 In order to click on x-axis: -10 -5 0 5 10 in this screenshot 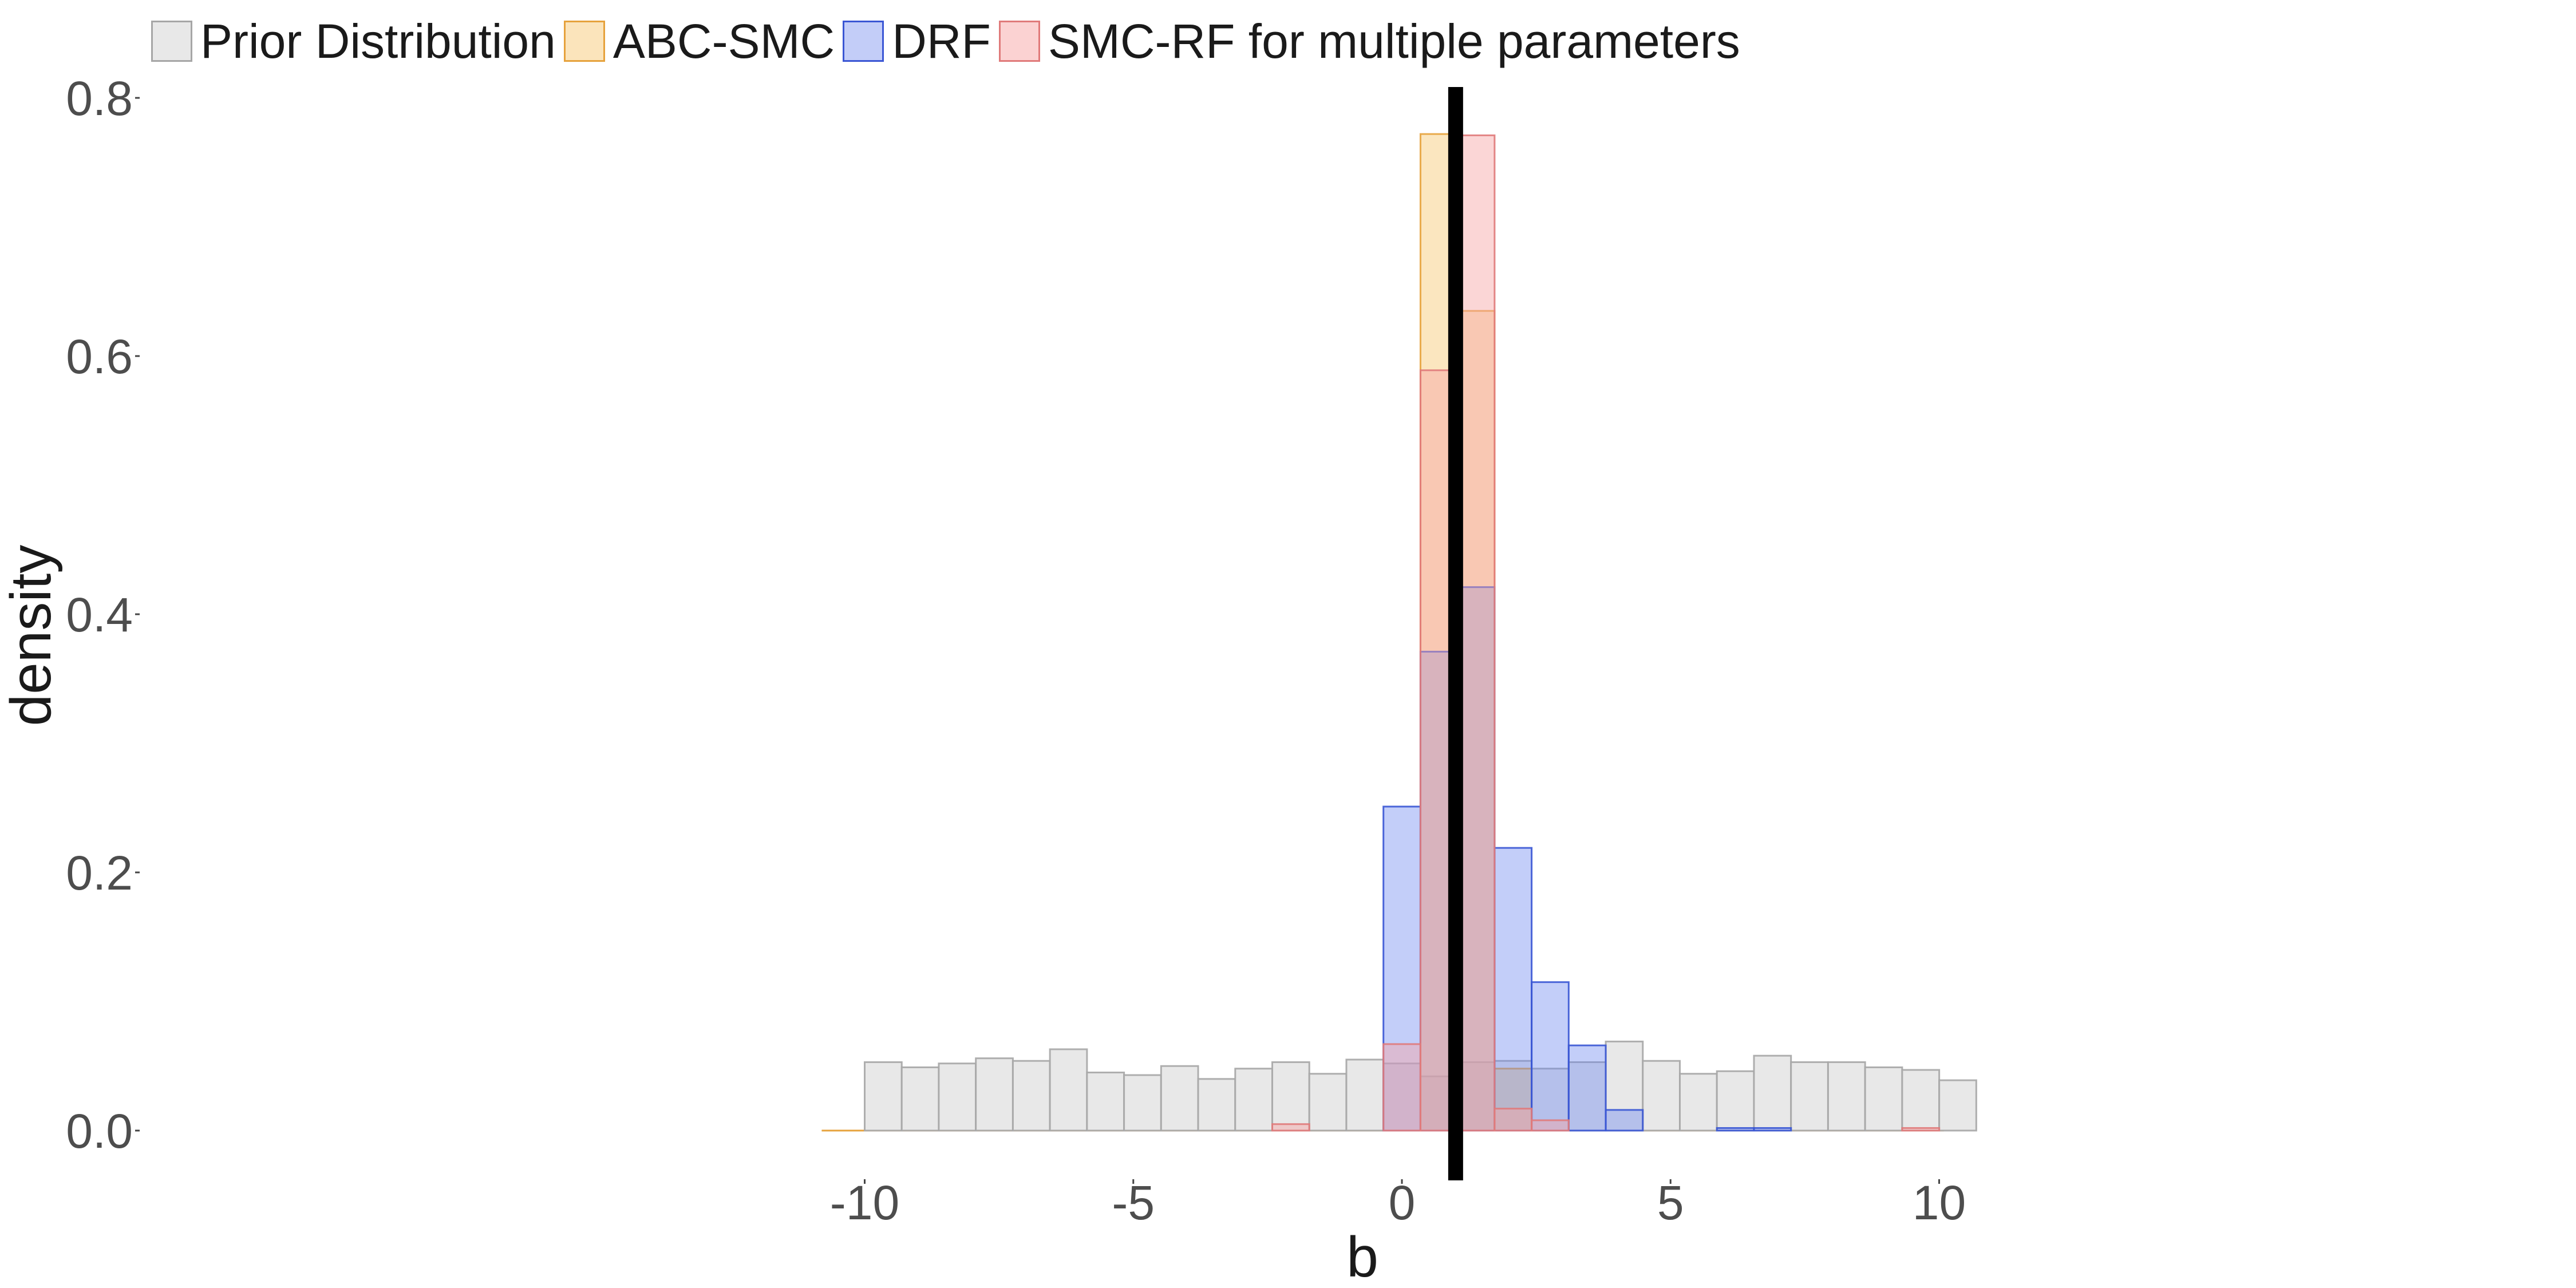, I will do `click(1398, 1203)`.